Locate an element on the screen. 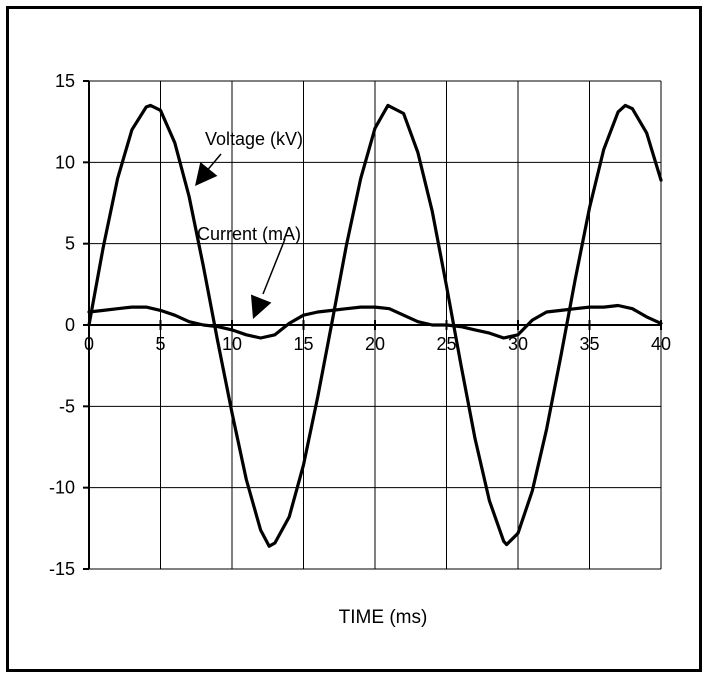  x-tick-label: 25 is located at coordinates (446, 344).